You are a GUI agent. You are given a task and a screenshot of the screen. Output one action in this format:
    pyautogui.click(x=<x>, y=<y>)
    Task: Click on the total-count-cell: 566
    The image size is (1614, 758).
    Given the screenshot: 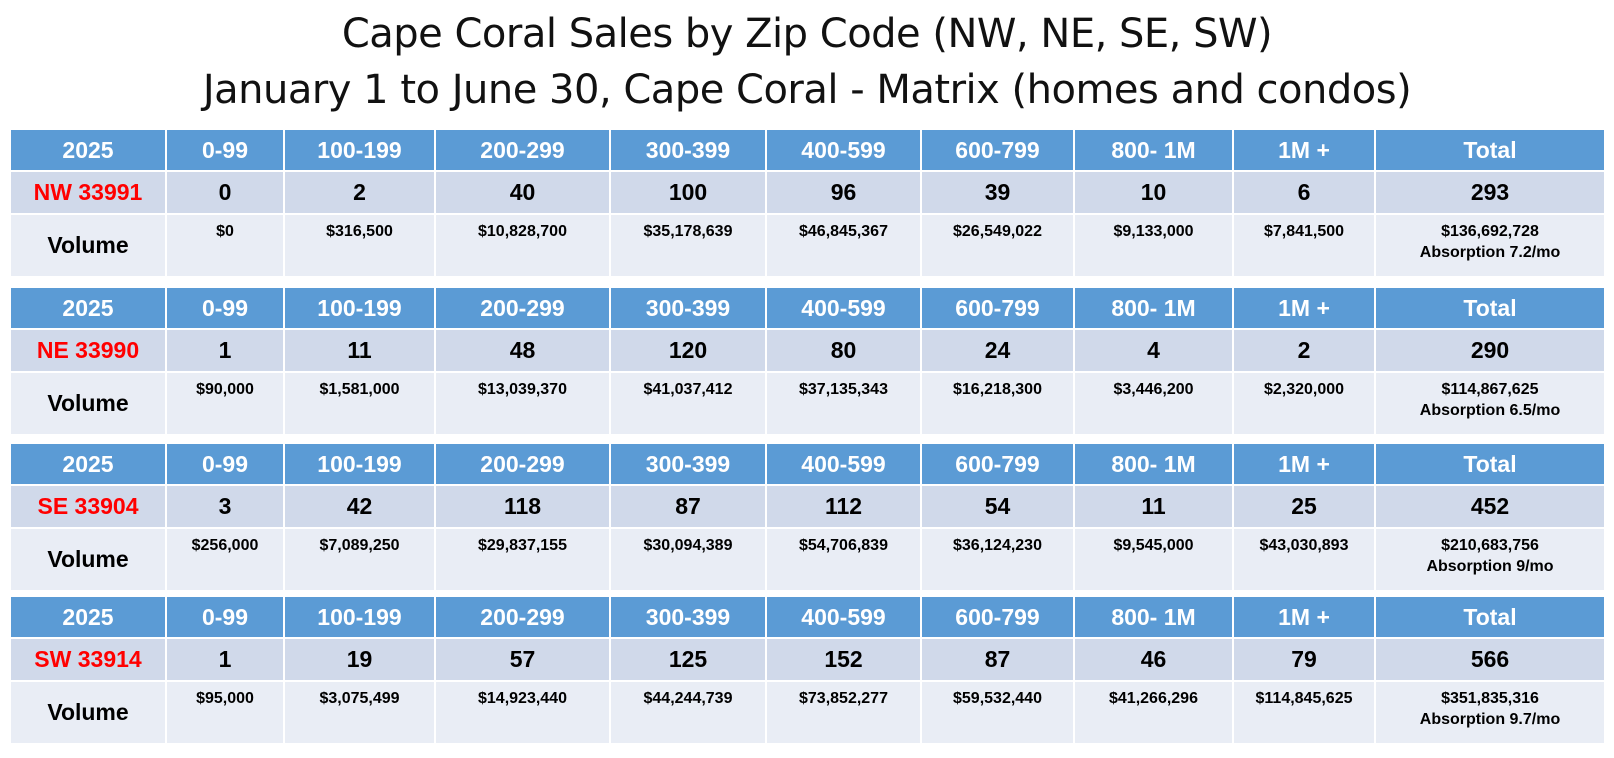 What is the action you would take?
    pyautogui.click(x=1489, y=659)
    